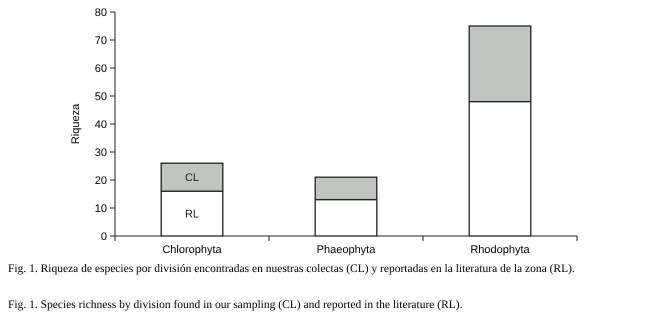 This screenshot has width=670, height=334. What do you see at coordinates (346, 250) in the screenshot?
I see `x-tick-label: Phaeophyta` at bounding box center [346, 250].